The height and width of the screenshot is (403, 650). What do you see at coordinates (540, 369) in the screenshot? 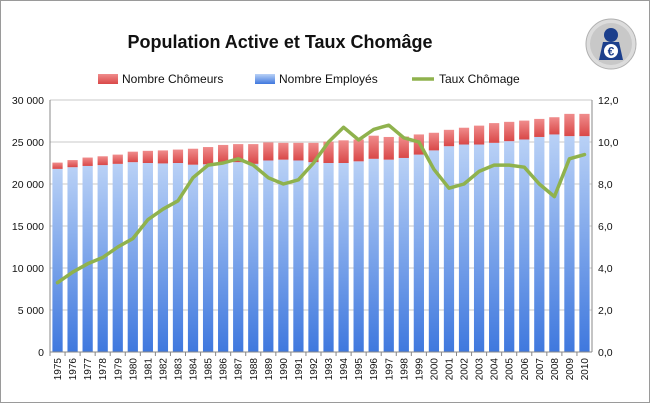
I see `x-tick-label: 2007` at bounding box center [540, 369].